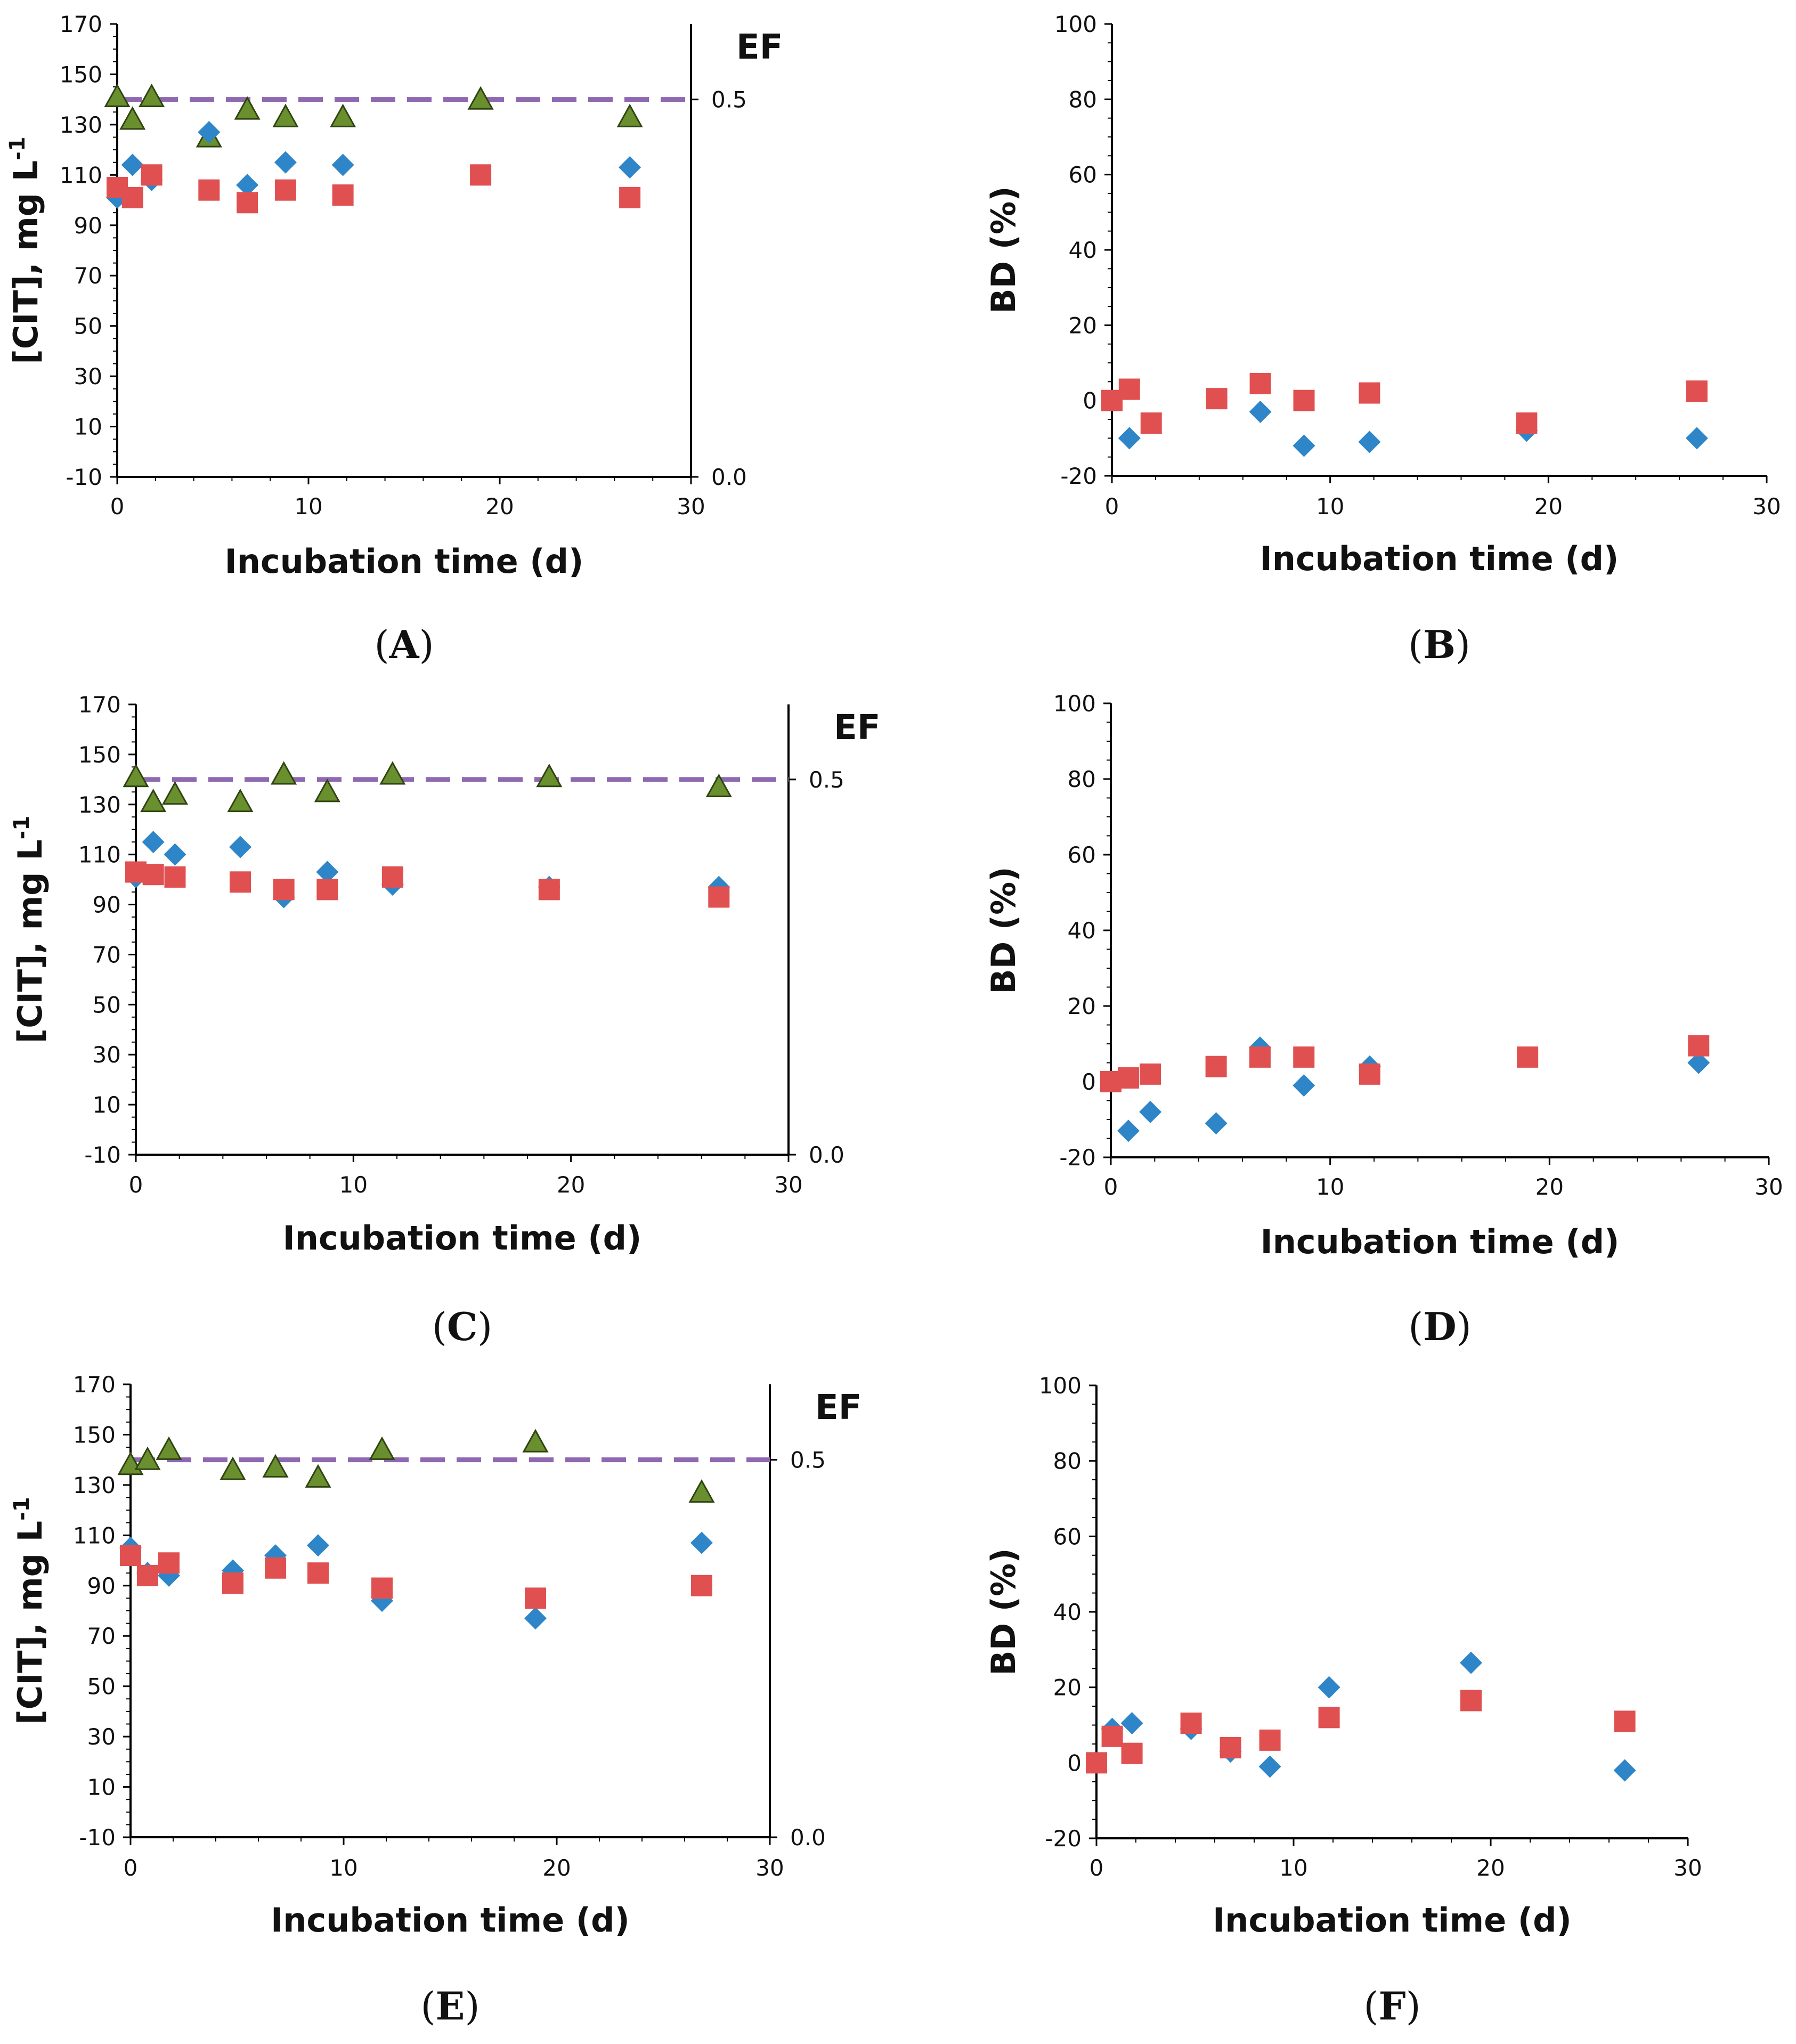  Describe the element at coordinates (1440, 1241) in the screenshot. I see `panel-d-x-axis-title: Incubation time (d)` at that location.